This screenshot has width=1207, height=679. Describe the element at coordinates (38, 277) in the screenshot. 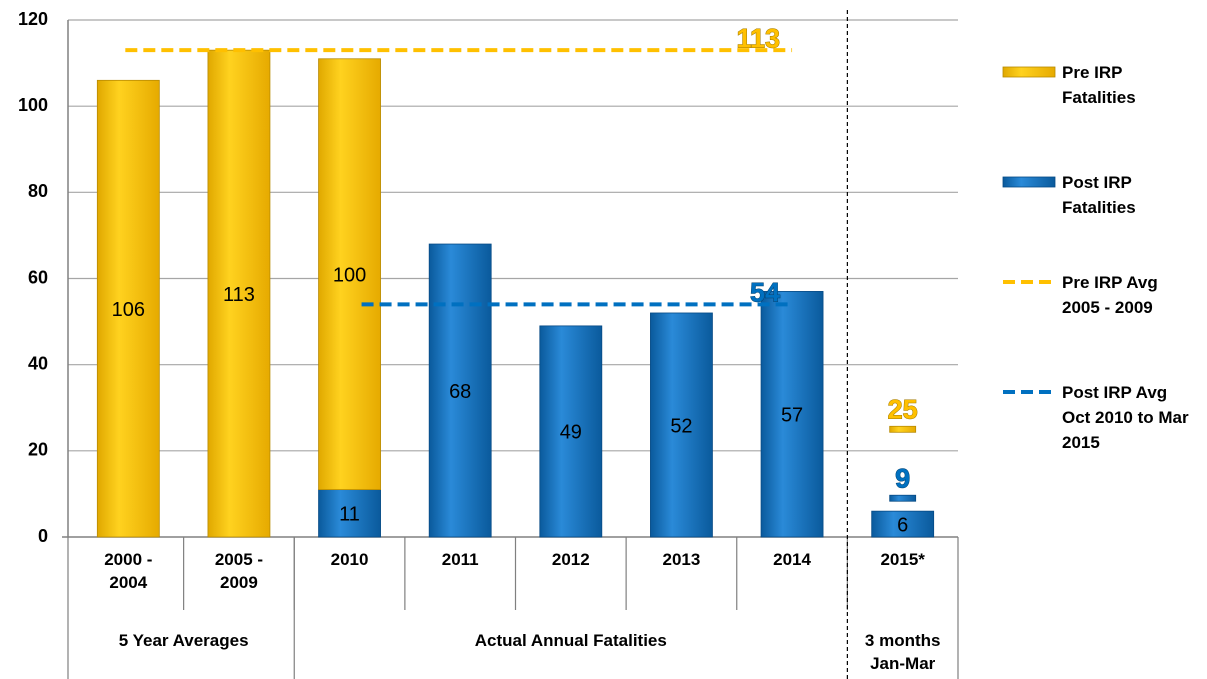

I see `y-tick-label: 60` at that location.